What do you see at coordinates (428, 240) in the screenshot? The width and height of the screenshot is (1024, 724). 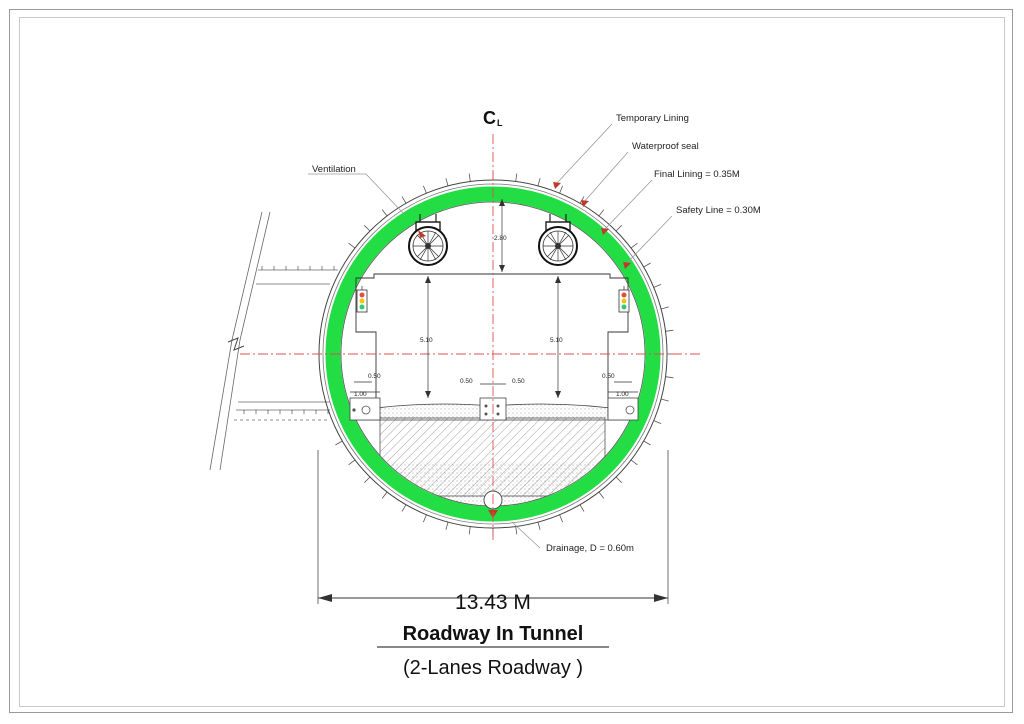 I see `jet-fan-left` at bounding box center [428, 240].